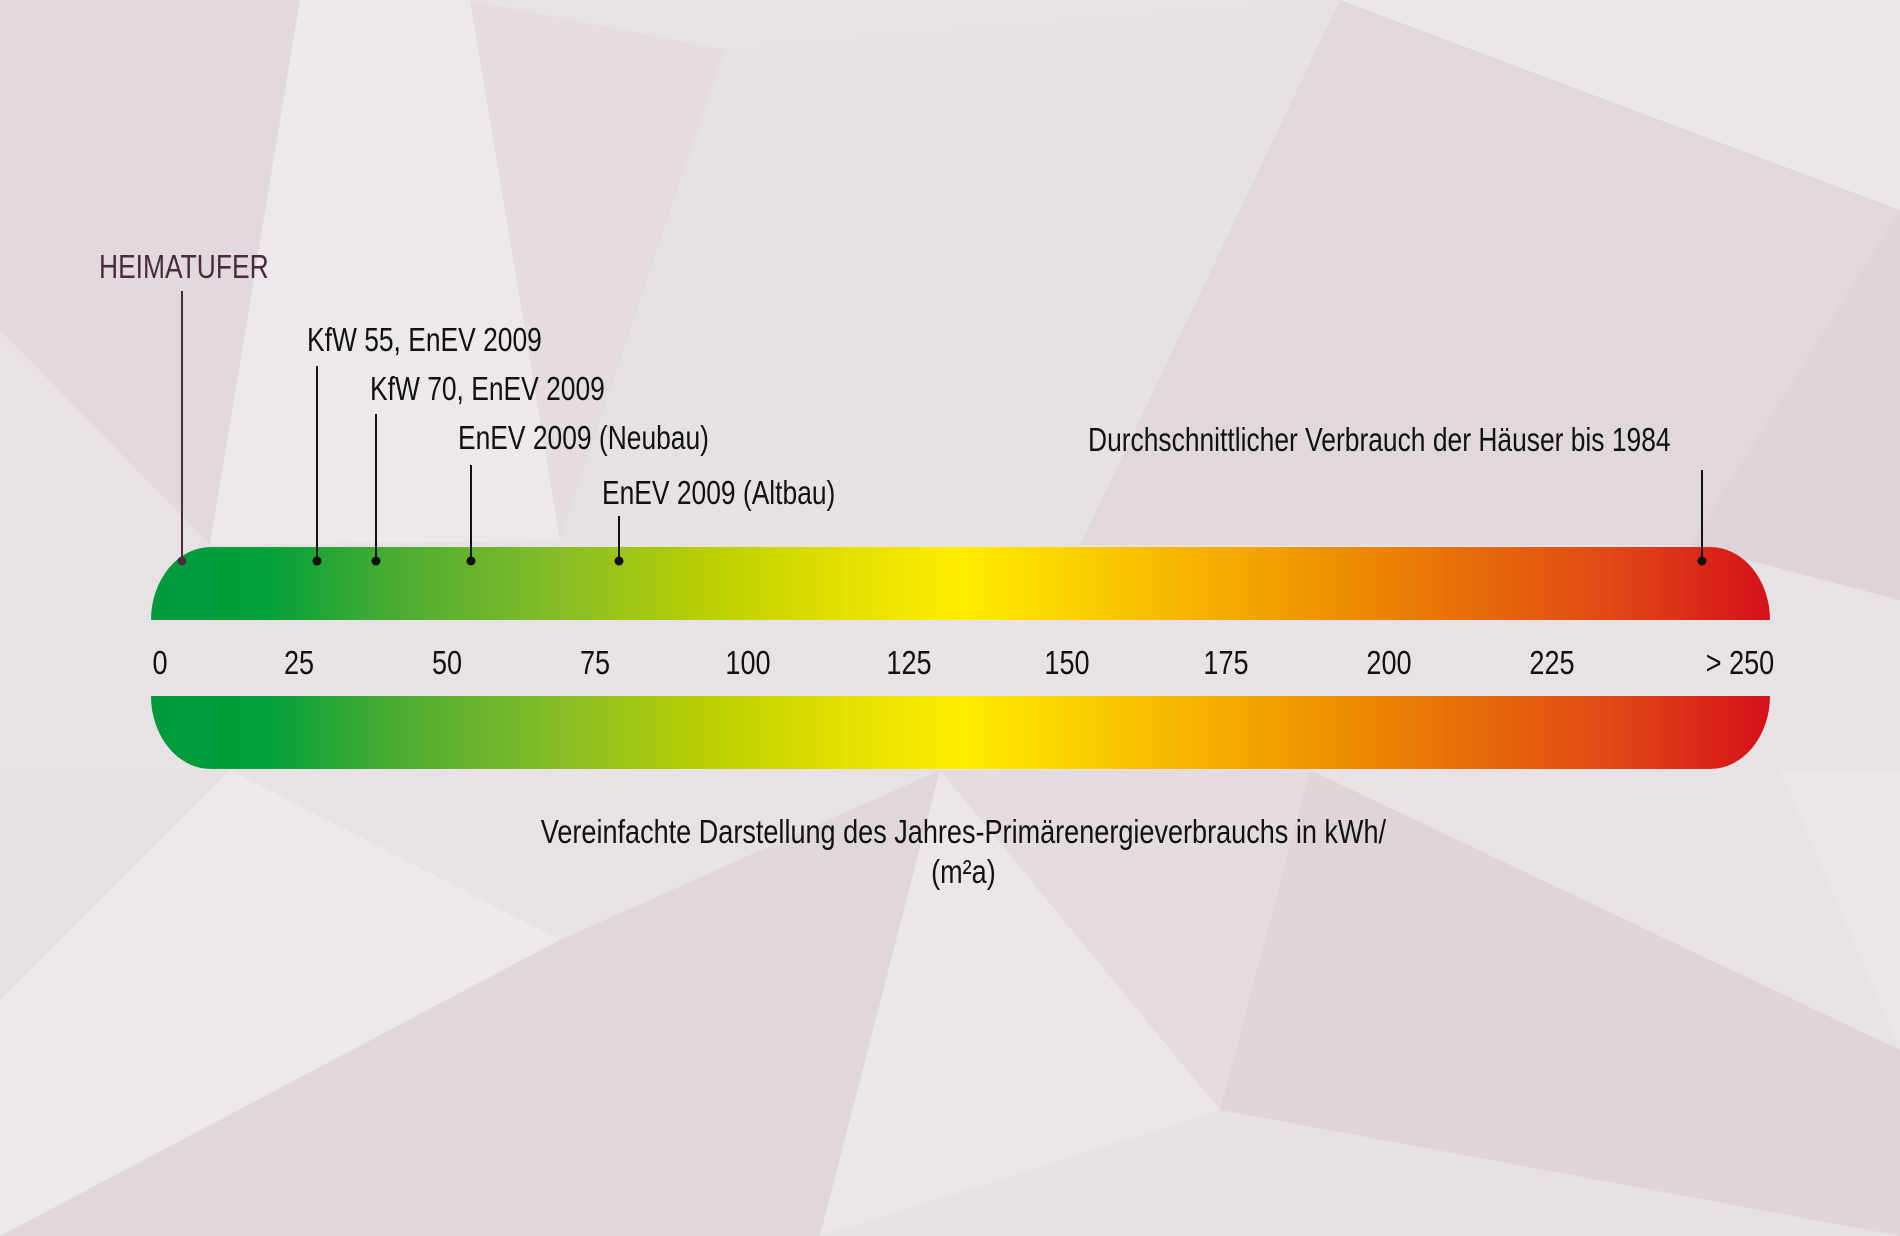 This screenshot has height=1236, width=1900. Describe the element at coordinates (1226, 662) in the screenshot. I see `tick-label: 175` at that location.